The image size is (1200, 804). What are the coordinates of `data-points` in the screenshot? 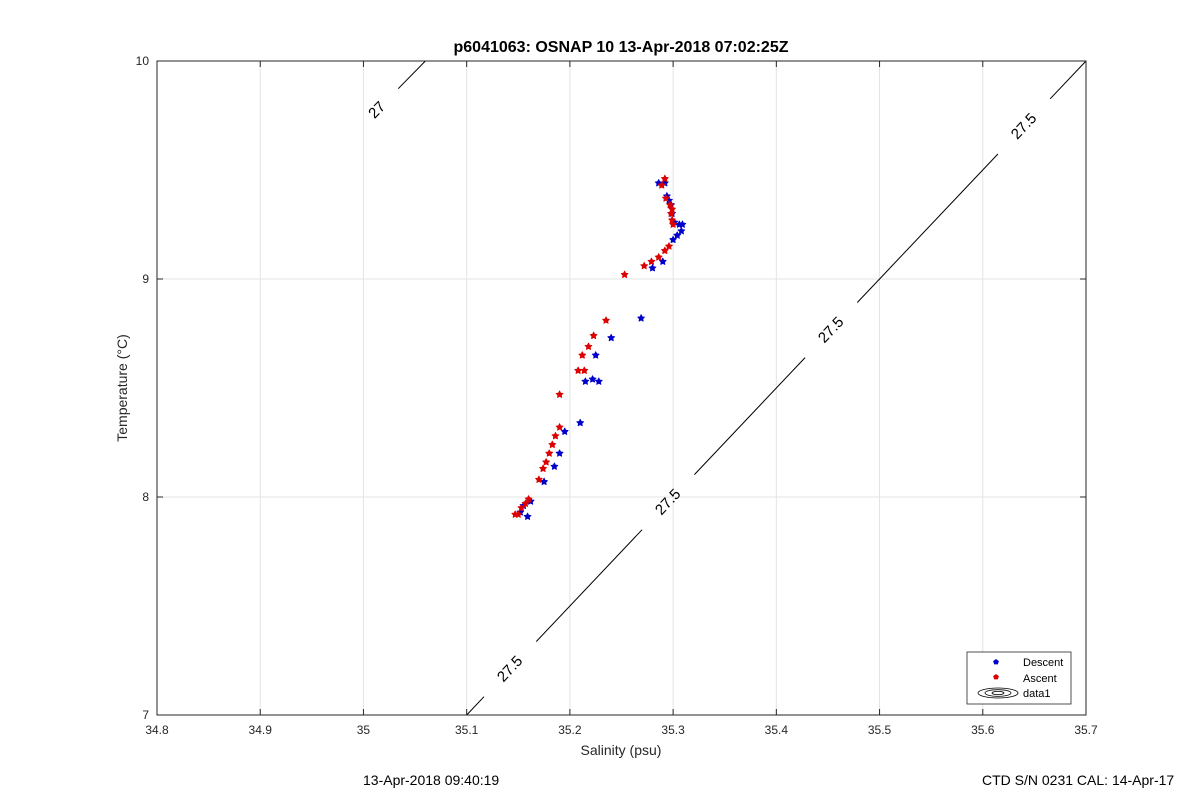 It's located at (599, 347).